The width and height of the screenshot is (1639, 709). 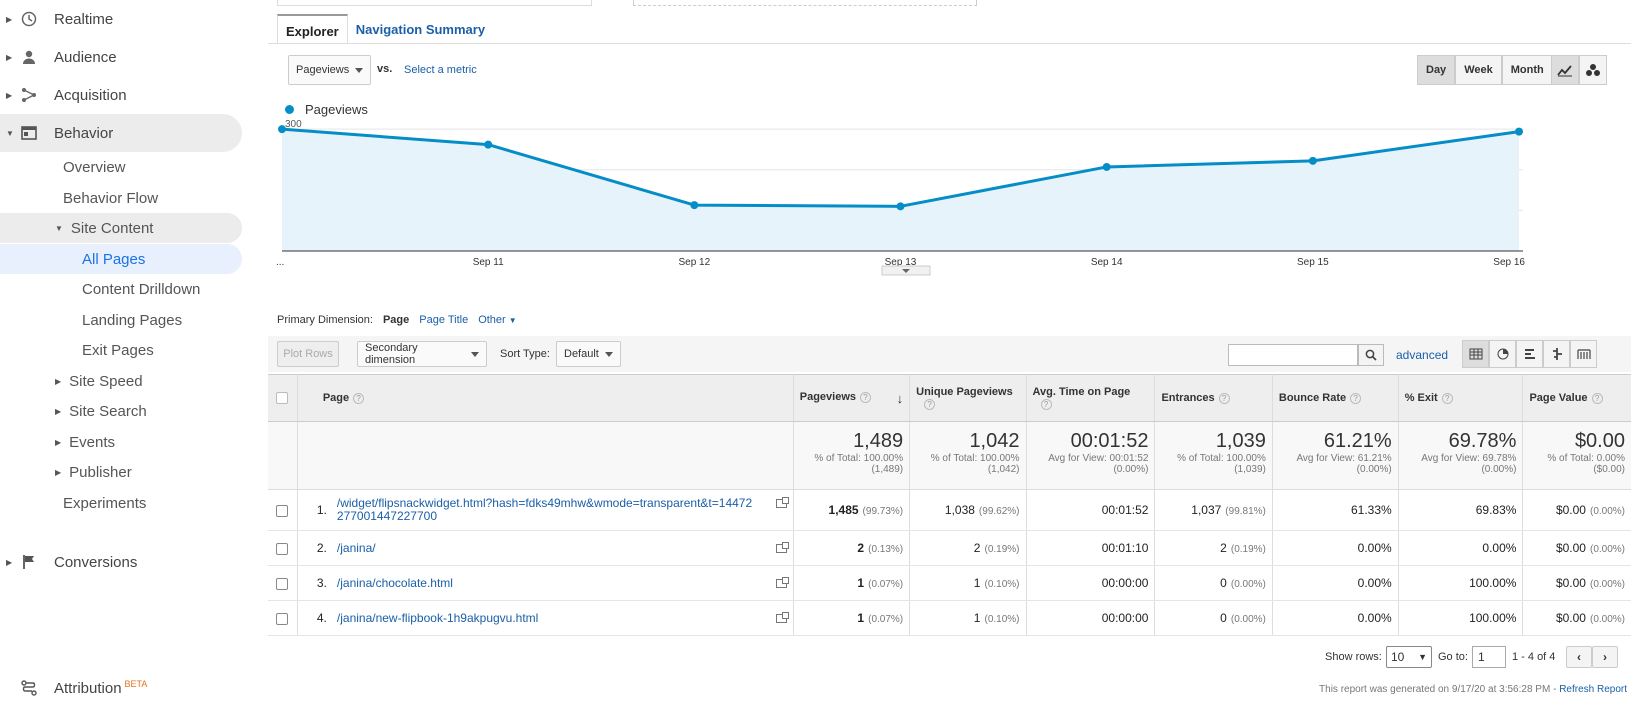 I want to click on header-avg-time: Avg. Time on Page?, so click(x=1091, y=398).